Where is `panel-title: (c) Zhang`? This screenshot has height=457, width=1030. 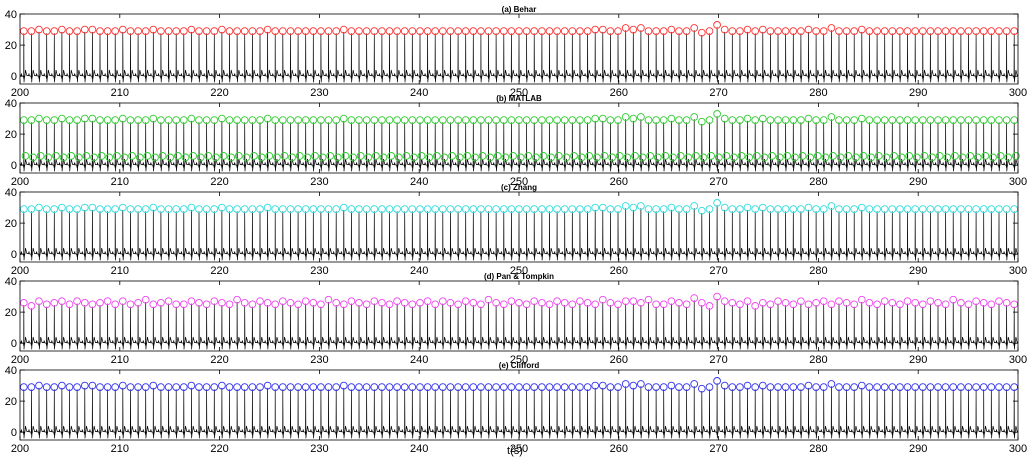 panel-title: (c) Zhang is located at coordinates (519, 187).